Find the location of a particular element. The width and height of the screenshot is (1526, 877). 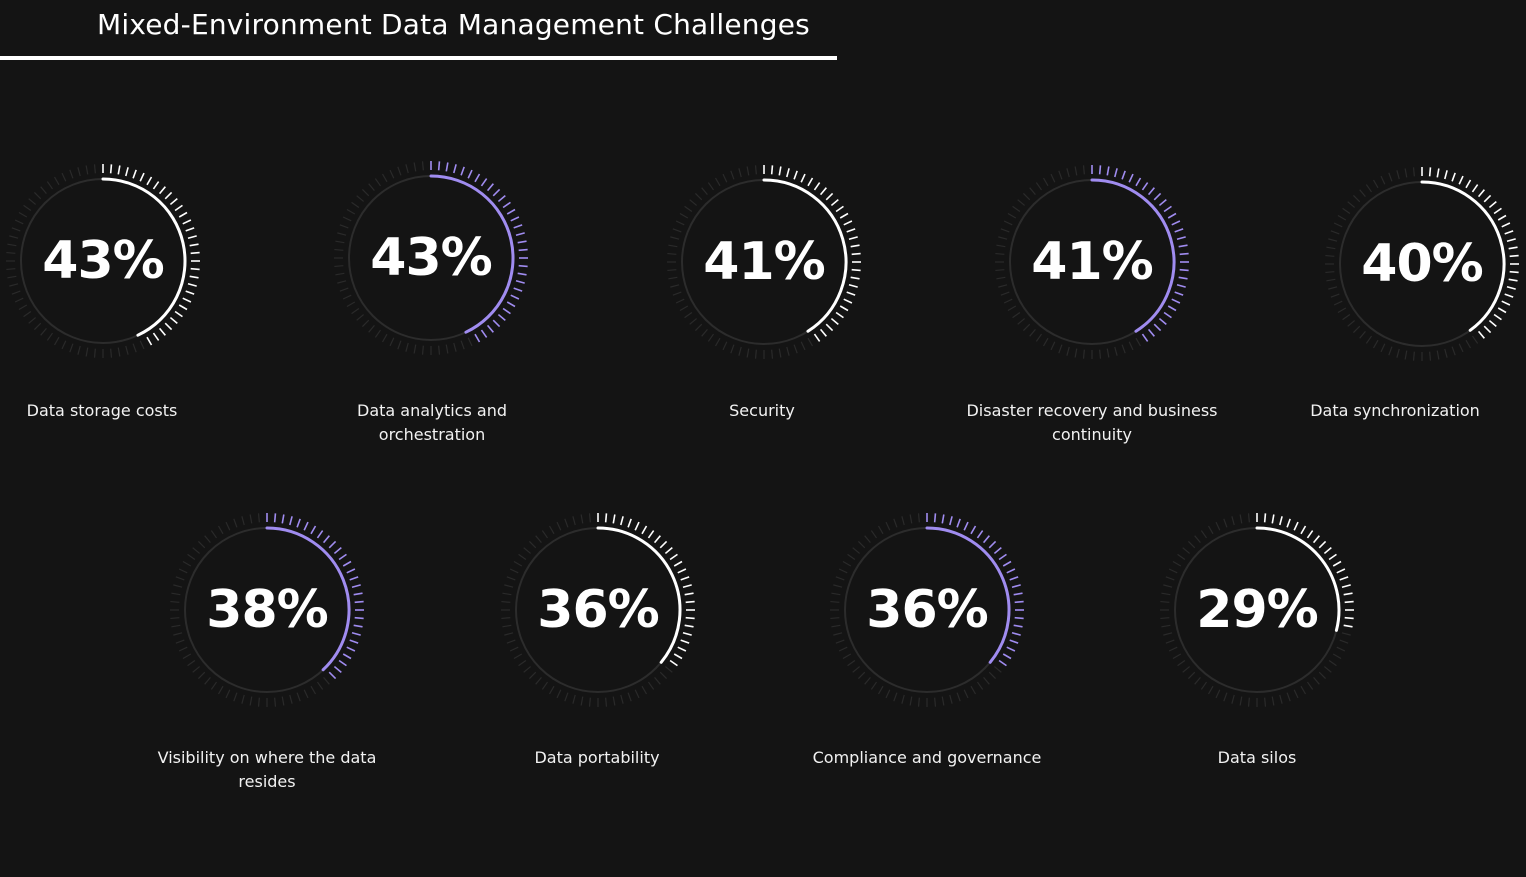

gauge-data-storage-costs: 43% is located at coordinates (103, 261).